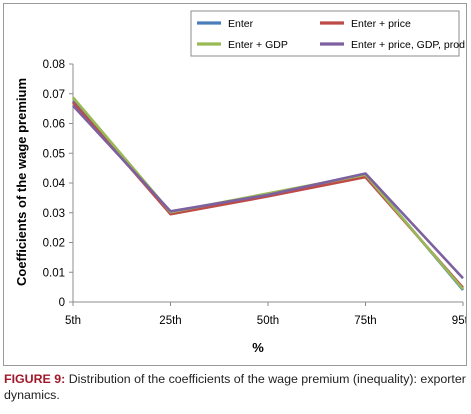 This screenshot has width=471, height=414. Describe the element at coordinates (408, 45) in the screenshot. I see `legend-entry: Enter + price, GDP, prod fe` at that location.